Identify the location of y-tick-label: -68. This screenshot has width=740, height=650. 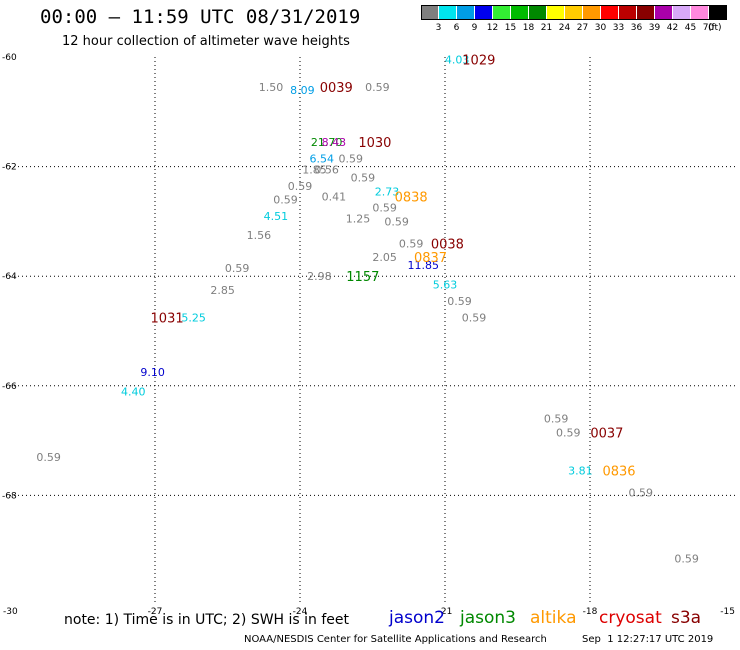
(9, 496).